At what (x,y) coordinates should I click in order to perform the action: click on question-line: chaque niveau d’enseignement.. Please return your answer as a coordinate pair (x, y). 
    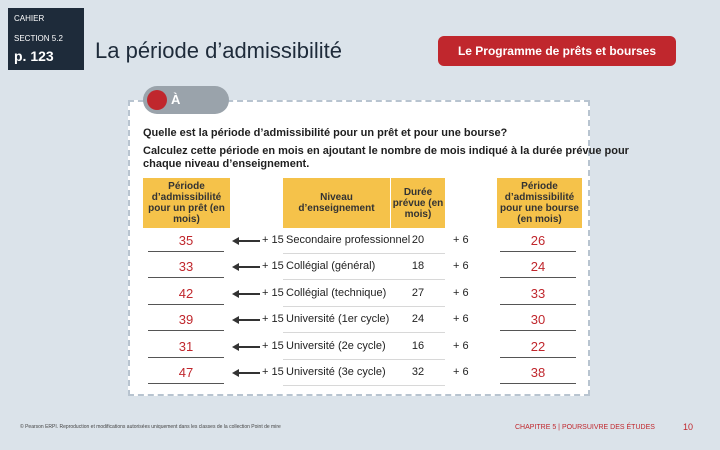
    Looking at the image, I should click on (226, 164).